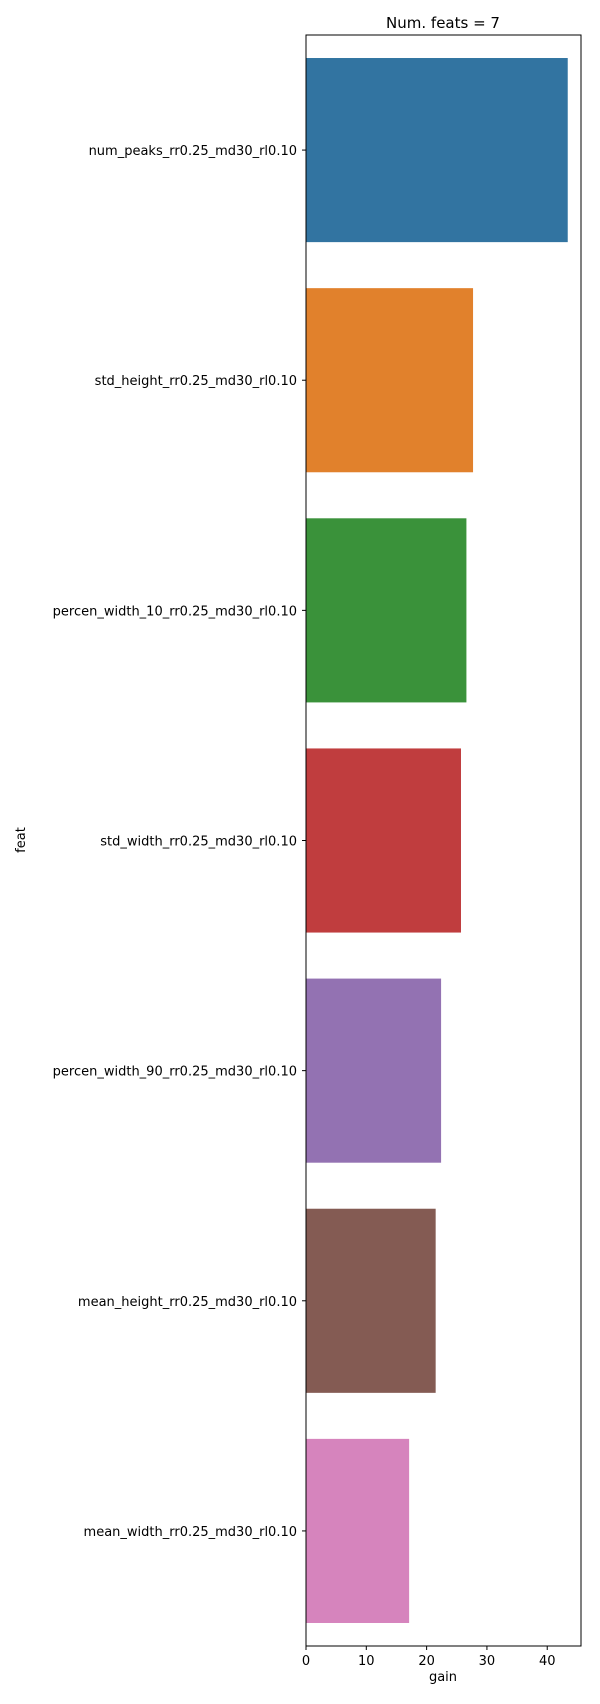  Describe the element at coordinates (193, 151) in the screenshot. I see `y-tick-label: num_peaks_rr0.25_md30_rl0.10` at that location.